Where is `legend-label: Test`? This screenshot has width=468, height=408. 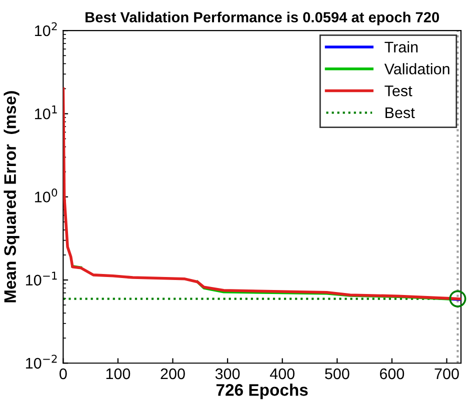
legend-label: Test is located at coordinates (398, 91).